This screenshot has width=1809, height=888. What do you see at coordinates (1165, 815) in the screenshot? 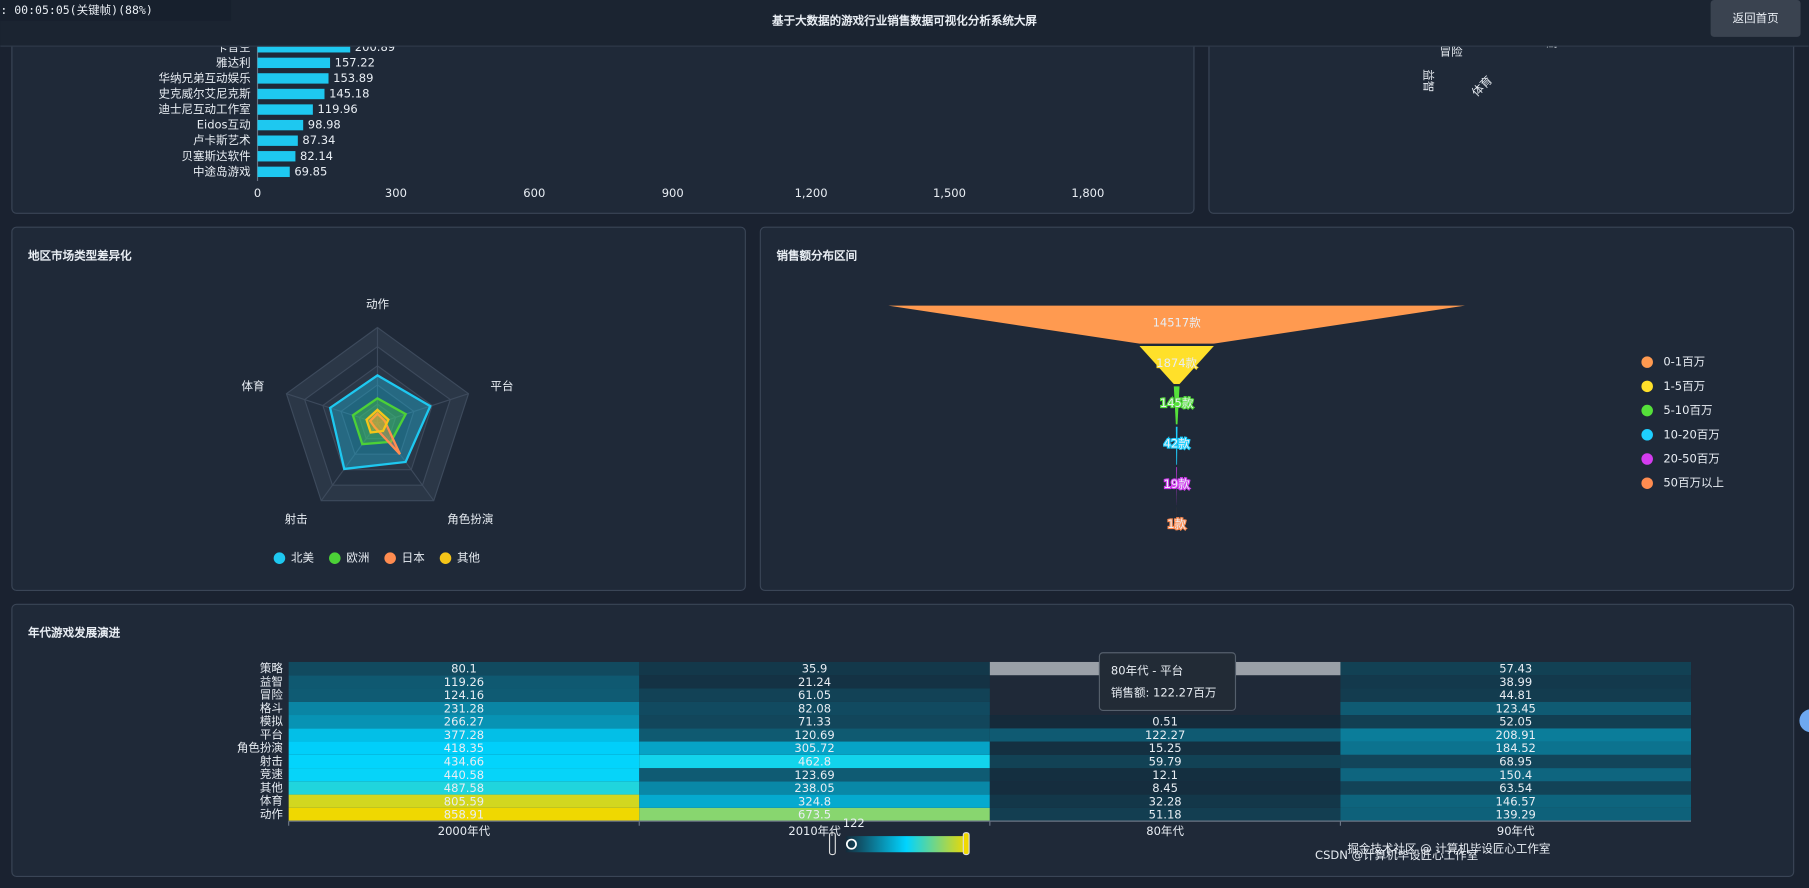
I see `cell-label: 51.18` at bounding box center [1165, 815].